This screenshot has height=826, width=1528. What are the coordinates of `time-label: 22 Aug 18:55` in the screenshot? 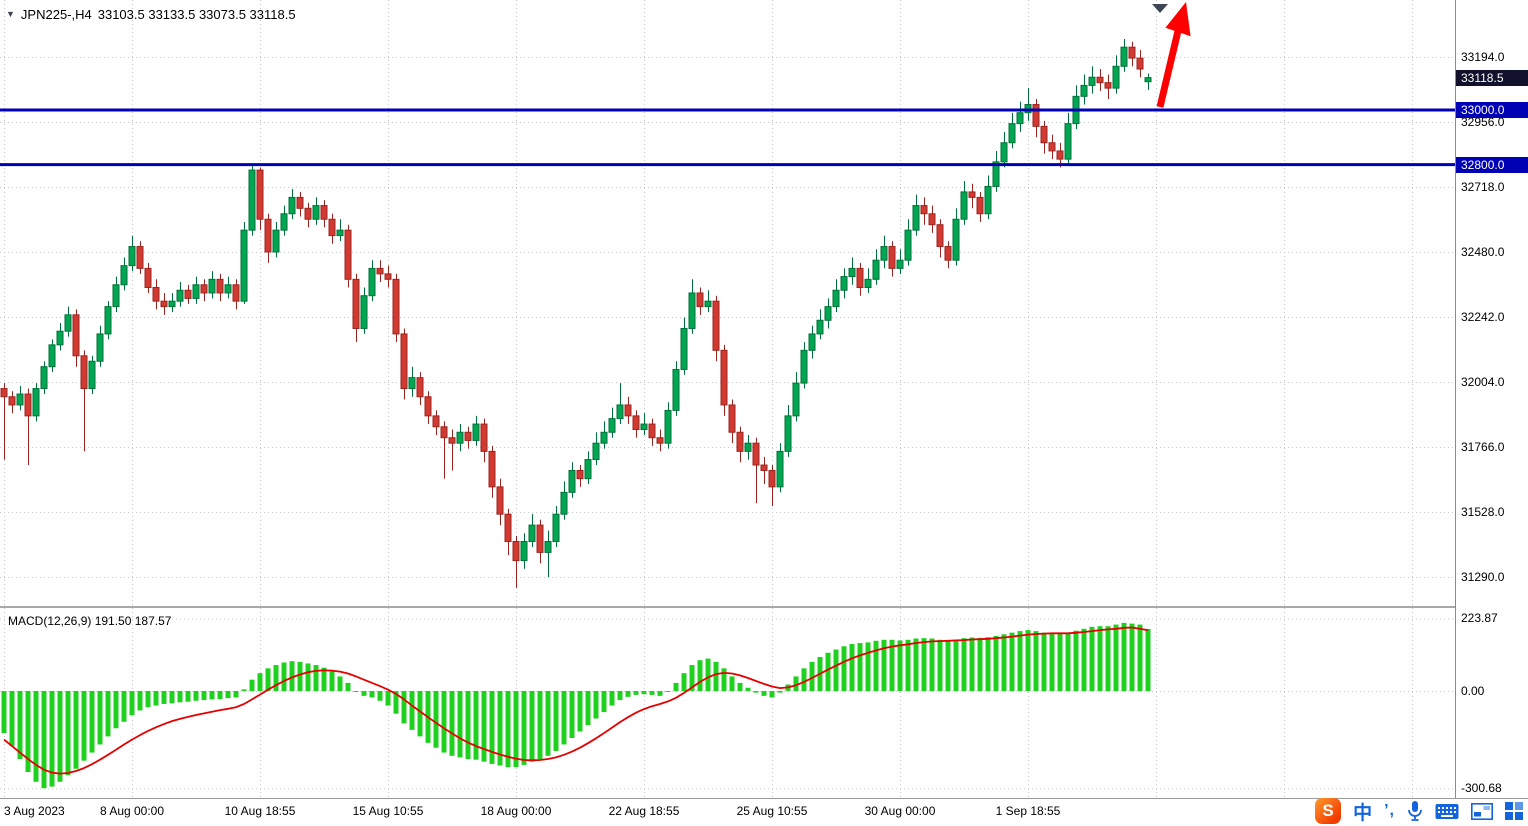 It's located at (644, 811).